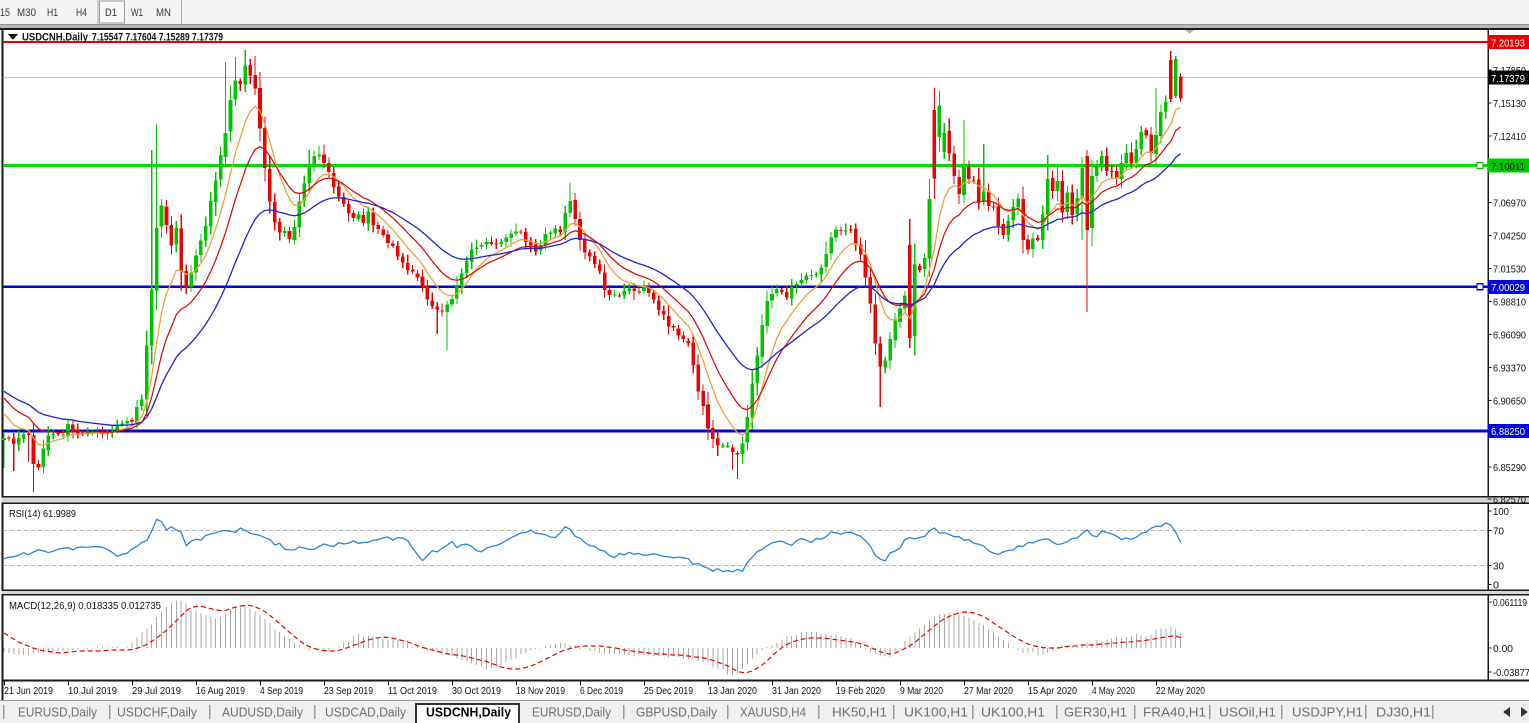 This screenshot has height=723, width=1529. Describe the element at coordinates (1509, 468) in the screenshot. I see `svg-text: 6.85290` at that location.